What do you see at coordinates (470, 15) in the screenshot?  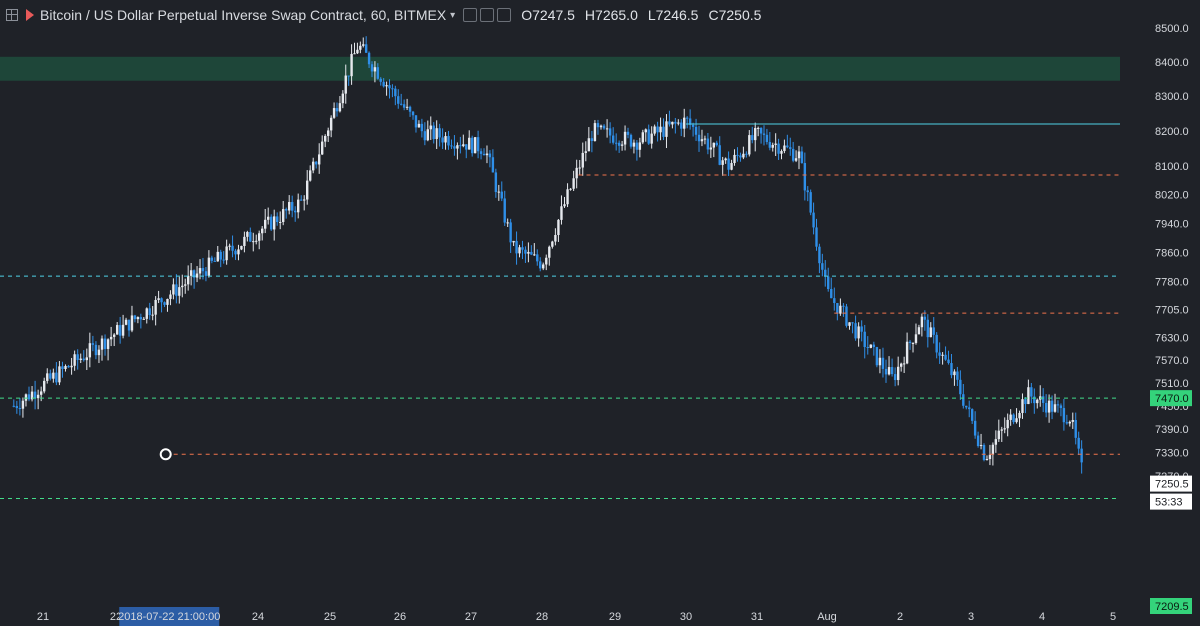 I see `settings-icon` at bounding box center [470, 15].